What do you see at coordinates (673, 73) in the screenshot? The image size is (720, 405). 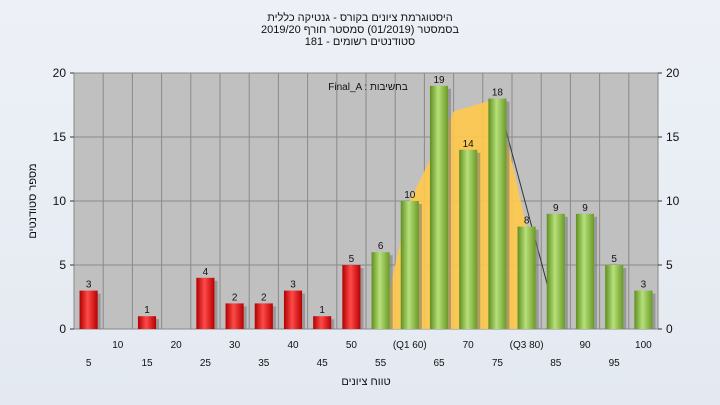 I see `y-tick-label-right: 20` at bounding box center [673, 73].